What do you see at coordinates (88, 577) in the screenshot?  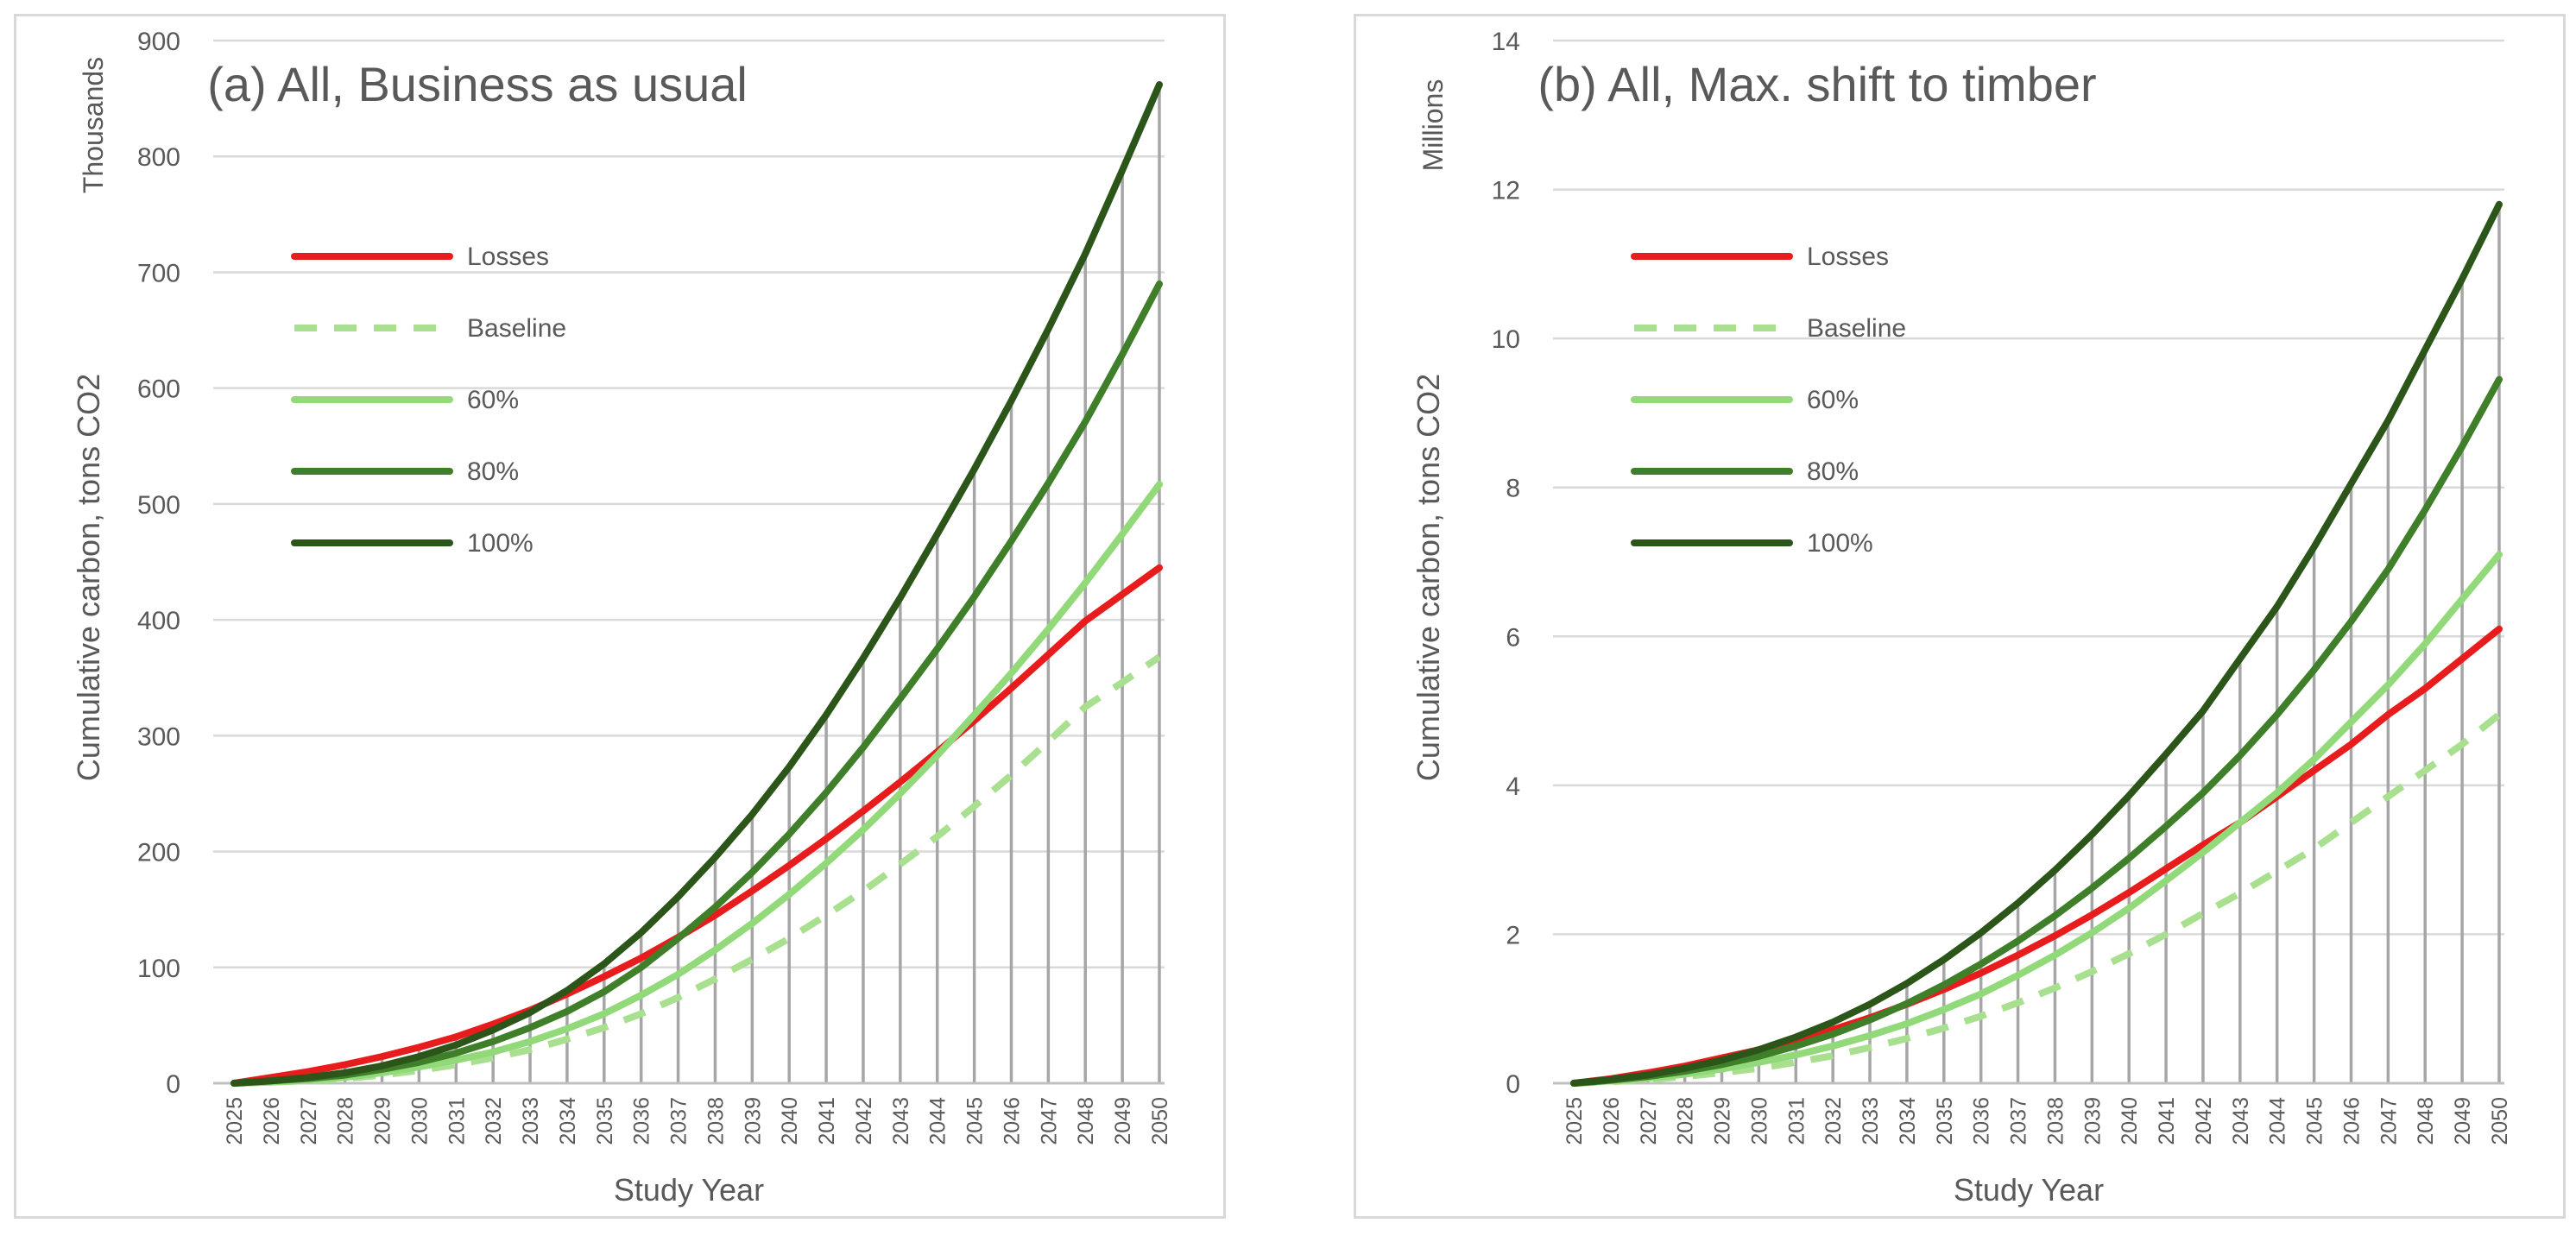 I see `chart-a-y-axis-label: Cumulative carbon, tons CO2` at bounding box center [88, 577].